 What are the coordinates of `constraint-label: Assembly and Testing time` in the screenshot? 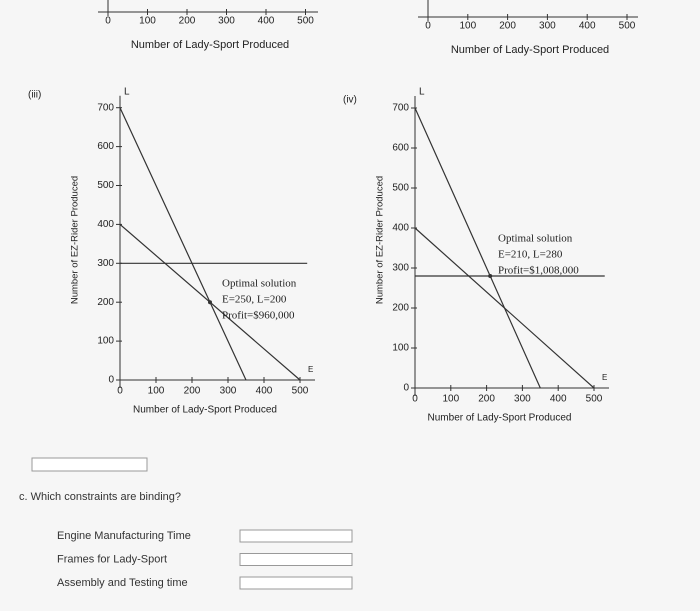 It's located at (122, 583).